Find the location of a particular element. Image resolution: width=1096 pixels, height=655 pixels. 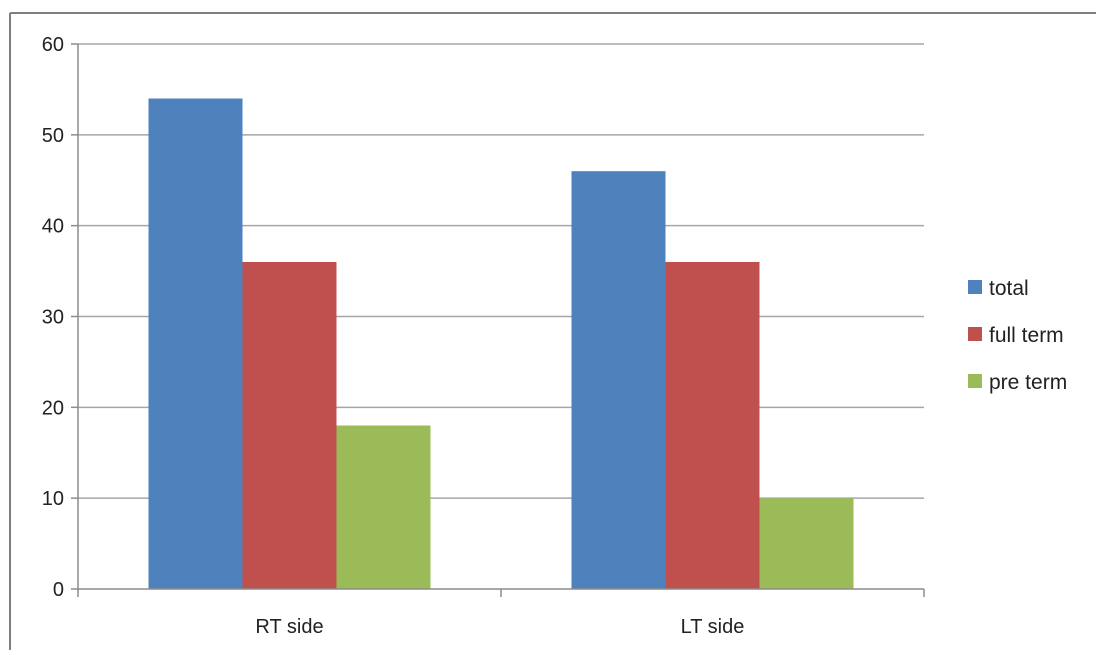

y-tick-label: 10 is located at coordinates (53, 499).